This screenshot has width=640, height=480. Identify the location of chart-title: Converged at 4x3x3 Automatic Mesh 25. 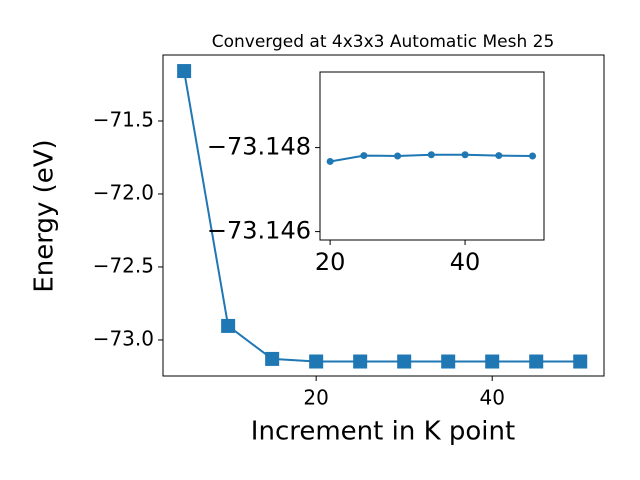
(383, 42).